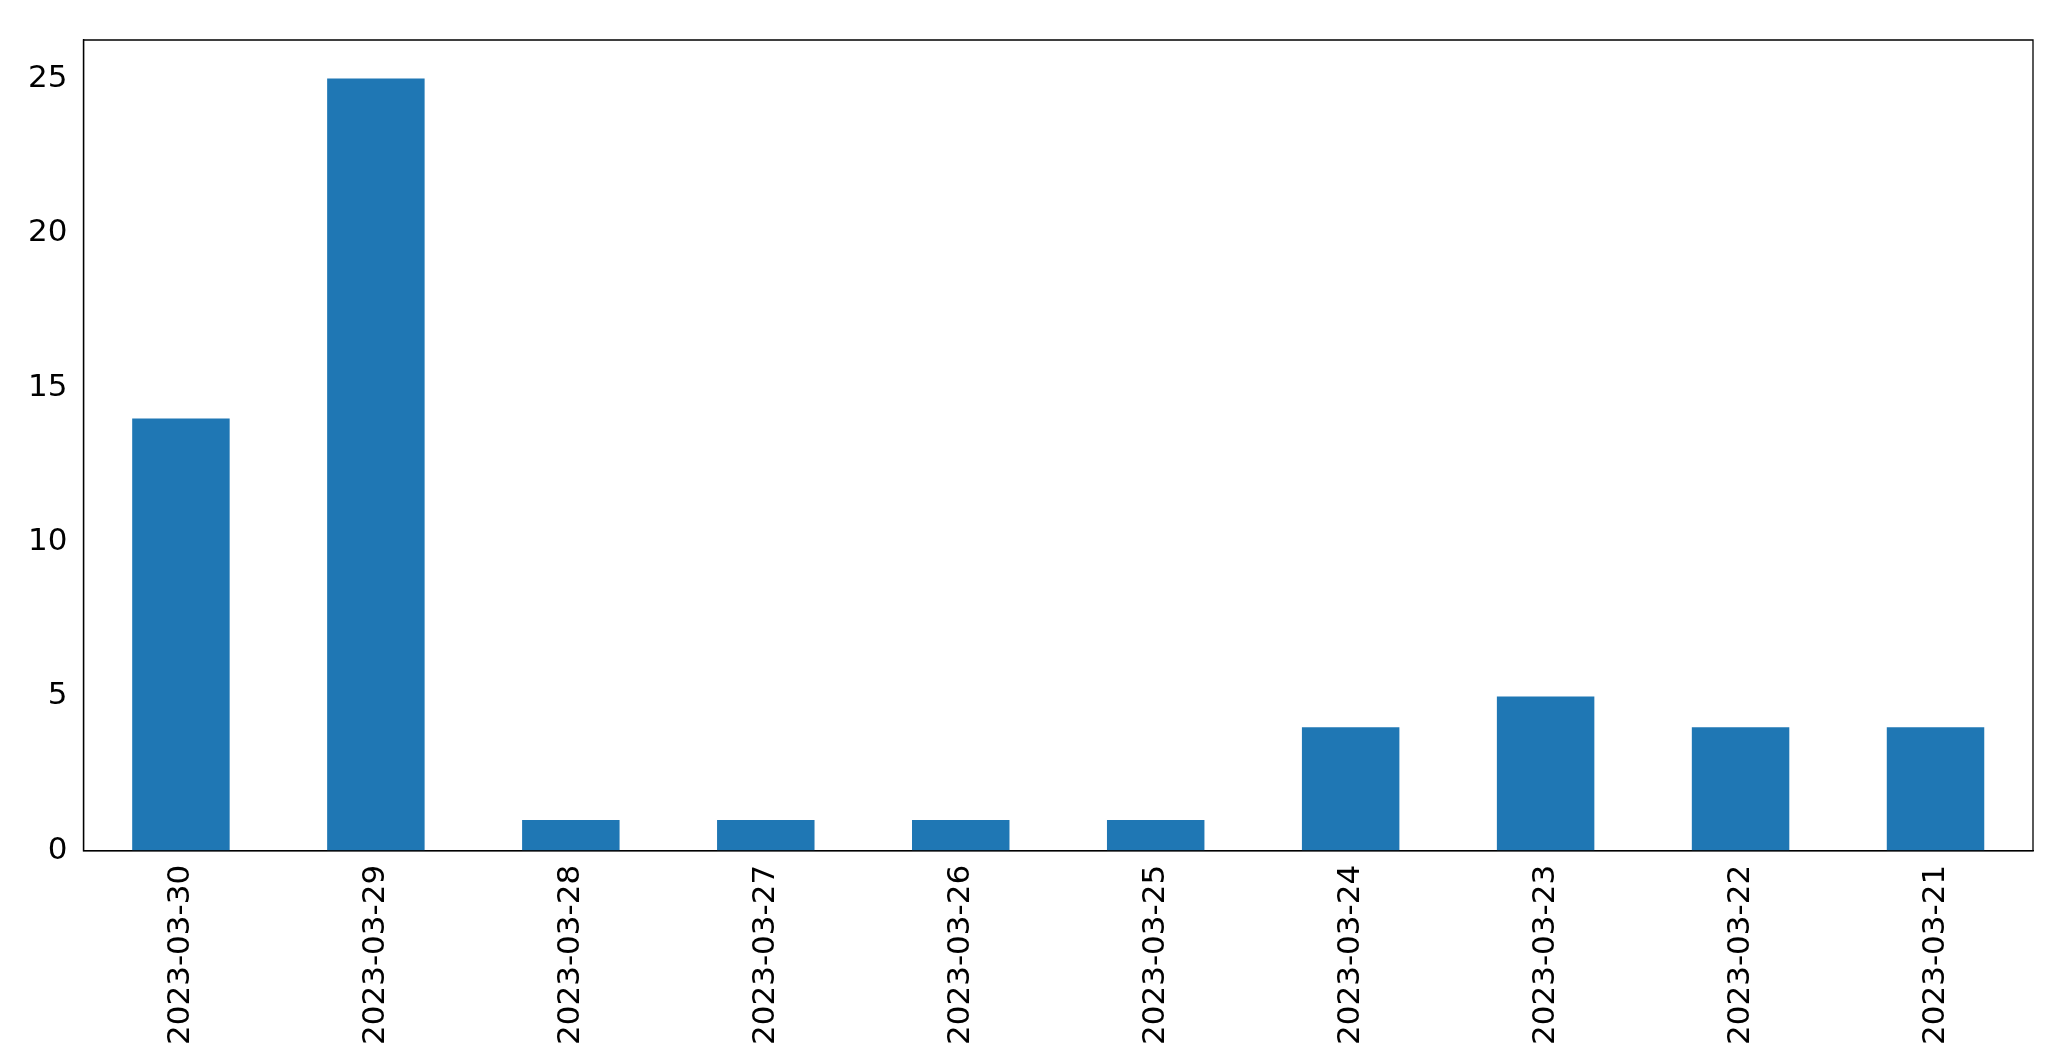 The image size is (2071, 1061). Describe the element at coordinates (1737, 955) in the screenshot. I see `x-tick-label: 2023-03-22` at that location.